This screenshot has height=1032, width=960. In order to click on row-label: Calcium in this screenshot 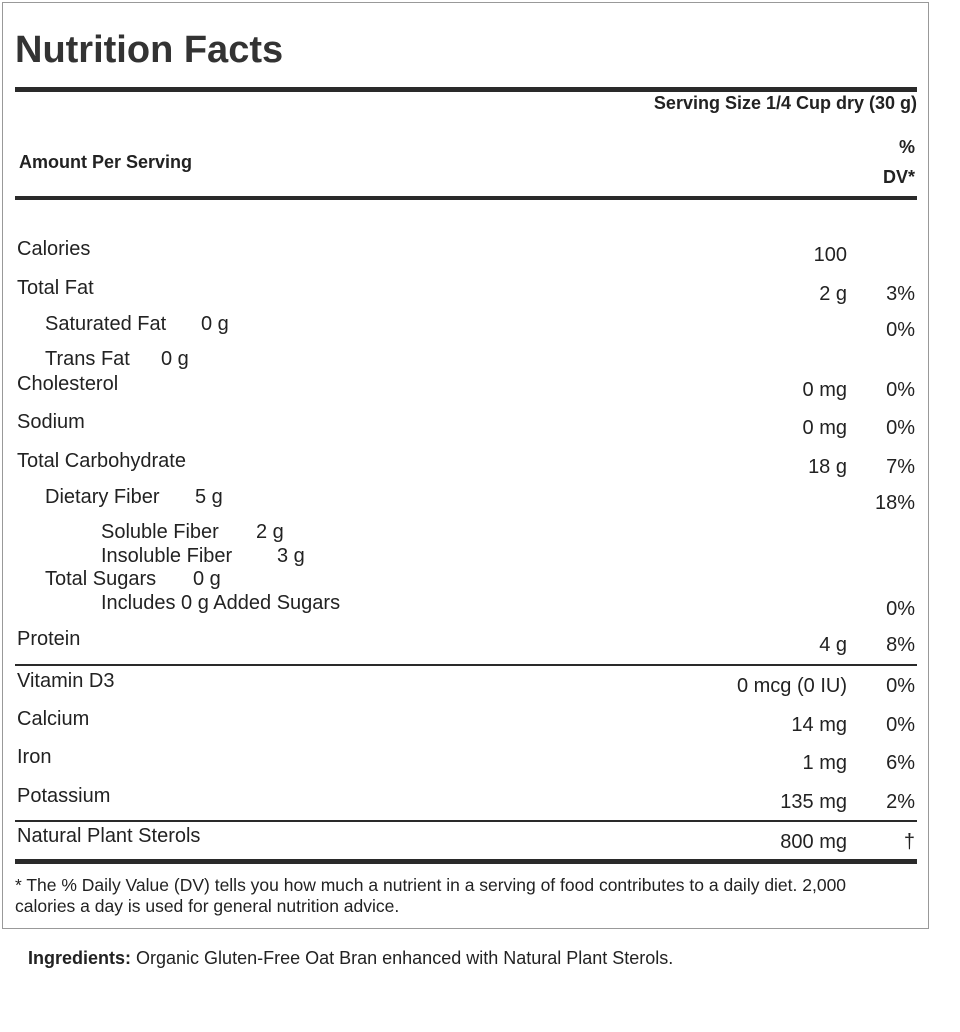, I will do `click(53, 719)`.